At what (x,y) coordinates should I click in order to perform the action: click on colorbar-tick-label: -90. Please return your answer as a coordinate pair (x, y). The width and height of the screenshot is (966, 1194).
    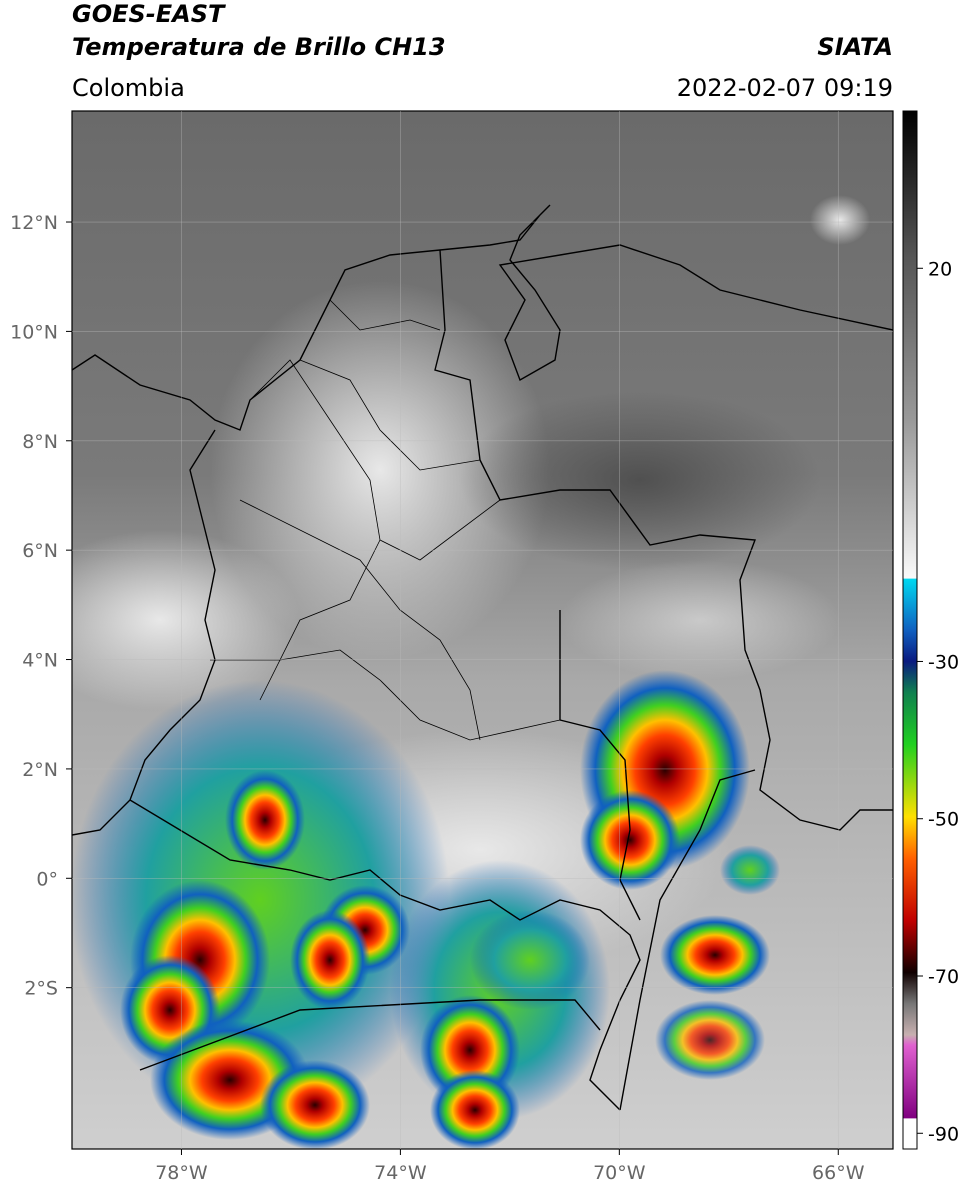
    Looking at the image, I should click on (943, 1134).